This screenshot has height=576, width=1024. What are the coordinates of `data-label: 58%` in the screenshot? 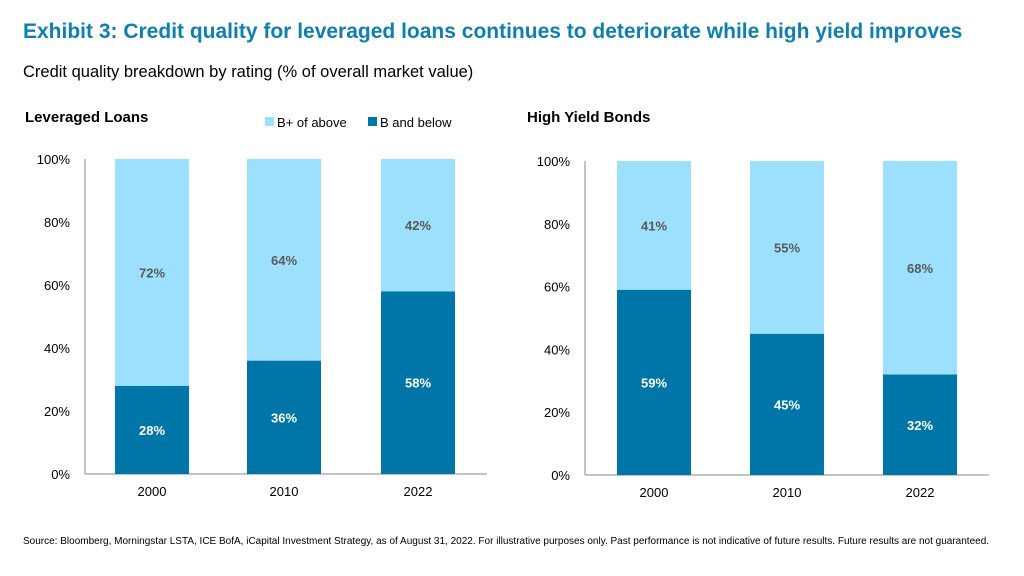 It's located at (418, 383).